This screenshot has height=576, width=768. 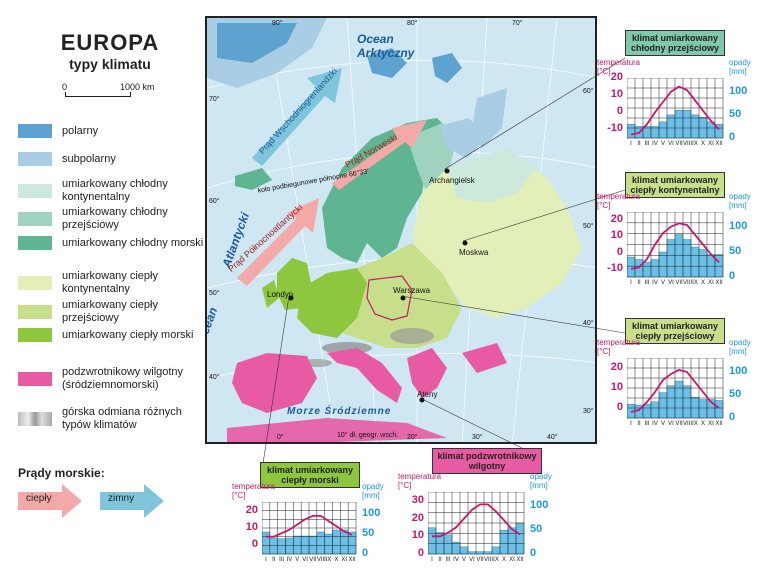 What do you see at coordinates (112, 159) in the screenshot?
I see `legend-item-subpolar: subpolarny` at bounding box center [112, 159].